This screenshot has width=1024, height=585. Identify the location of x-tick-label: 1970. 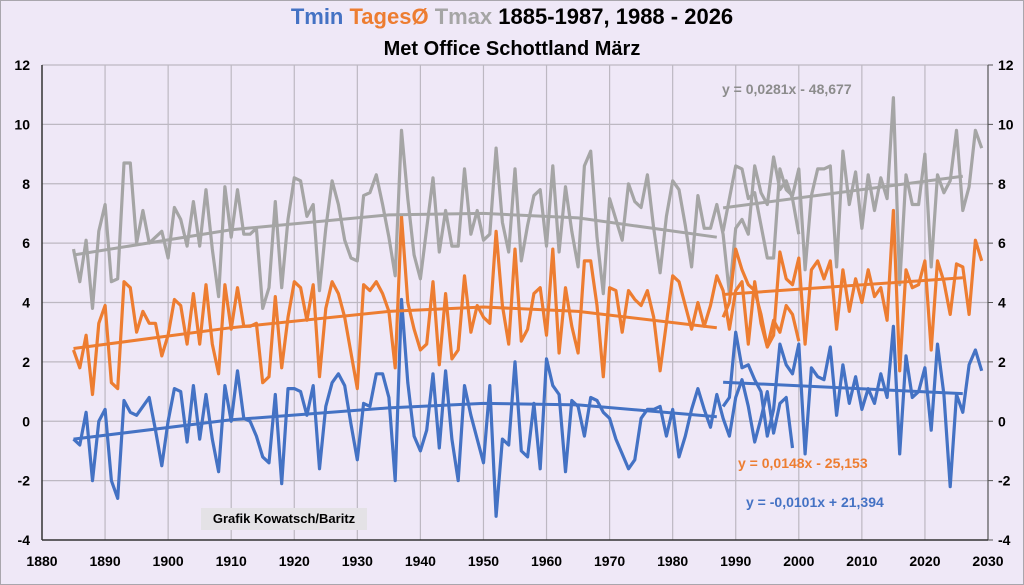
(609, 561).